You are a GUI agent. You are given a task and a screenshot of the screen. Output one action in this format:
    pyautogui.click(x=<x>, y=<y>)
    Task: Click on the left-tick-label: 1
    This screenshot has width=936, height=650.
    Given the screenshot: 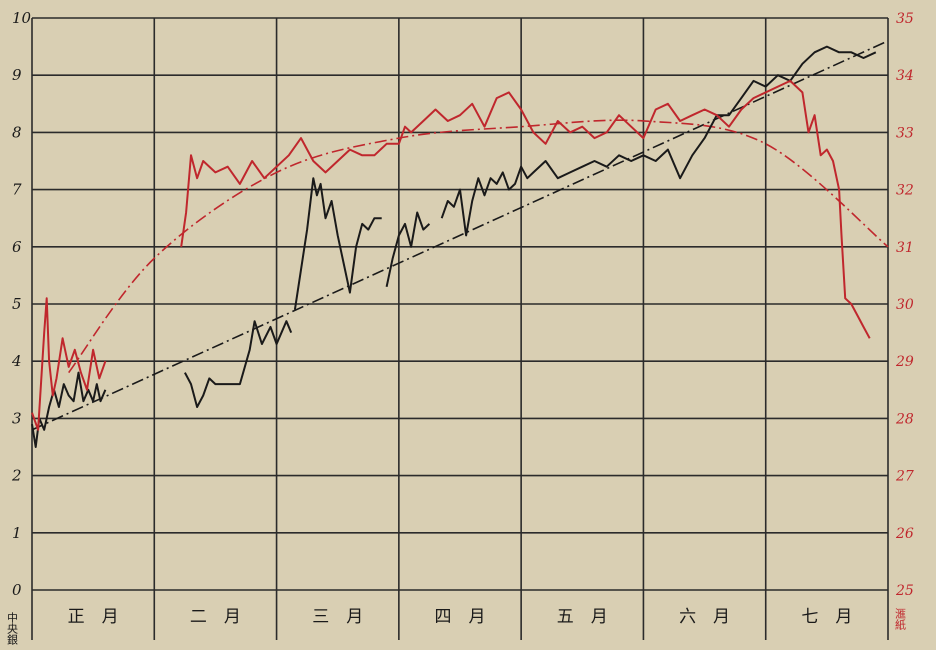 What is the action you would take?
    pyautogui.click(x=17, y=533)
    